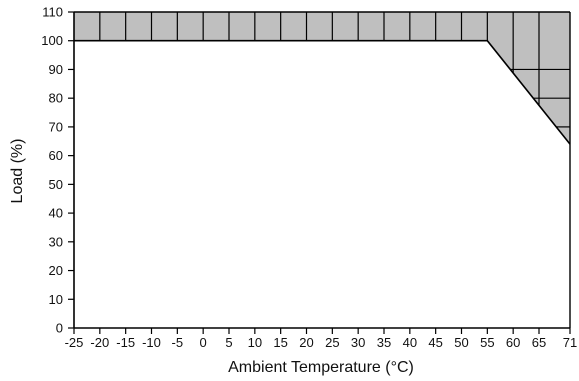 This screenshot has height=381, width=579. What do you see at coordinates (56, 213) in the screenshot?
I see `y-tick-label: 40` at bounding box center [56, 213].